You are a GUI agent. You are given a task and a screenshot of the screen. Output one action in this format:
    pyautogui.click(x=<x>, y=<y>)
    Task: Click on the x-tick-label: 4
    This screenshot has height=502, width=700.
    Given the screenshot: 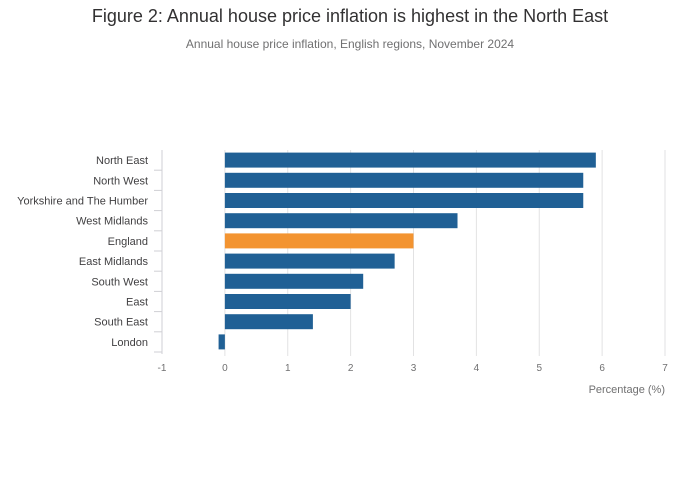 What is the action you would take?
    pyautogui.click(x=477, y=368)
    